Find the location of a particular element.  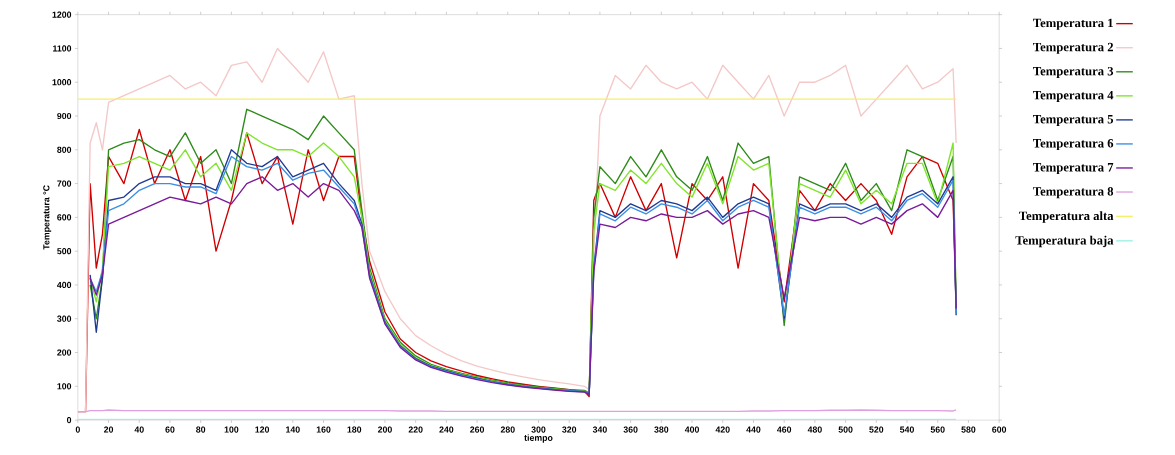

y-tick-label: 800 is located at coordinates (64, 149).